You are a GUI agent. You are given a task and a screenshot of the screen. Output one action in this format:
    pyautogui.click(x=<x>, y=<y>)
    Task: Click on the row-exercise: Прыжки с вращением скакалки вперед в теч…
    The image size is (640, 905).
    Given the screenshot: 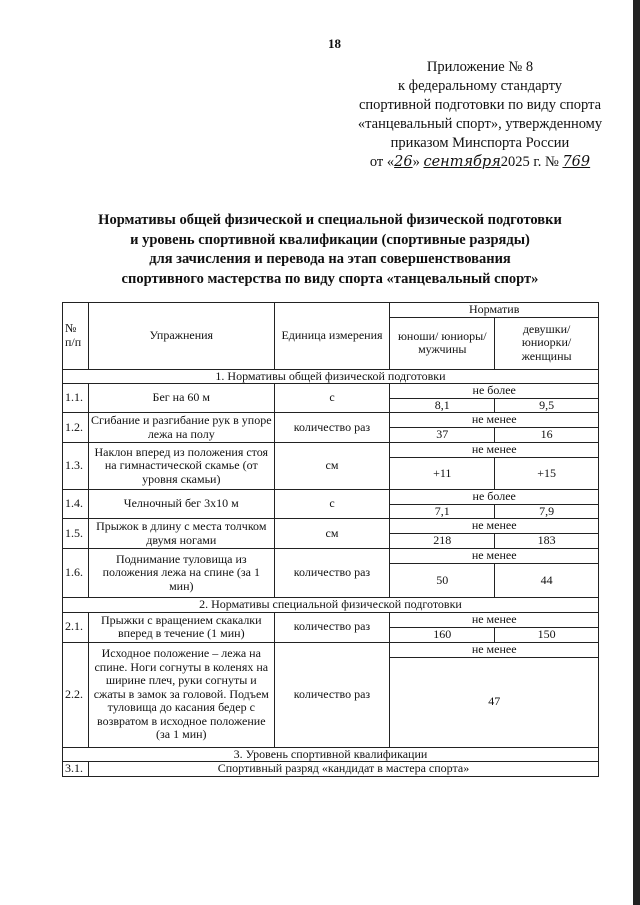 What is the action you would take?
    pyautogui.click(x=181, y=627)
    